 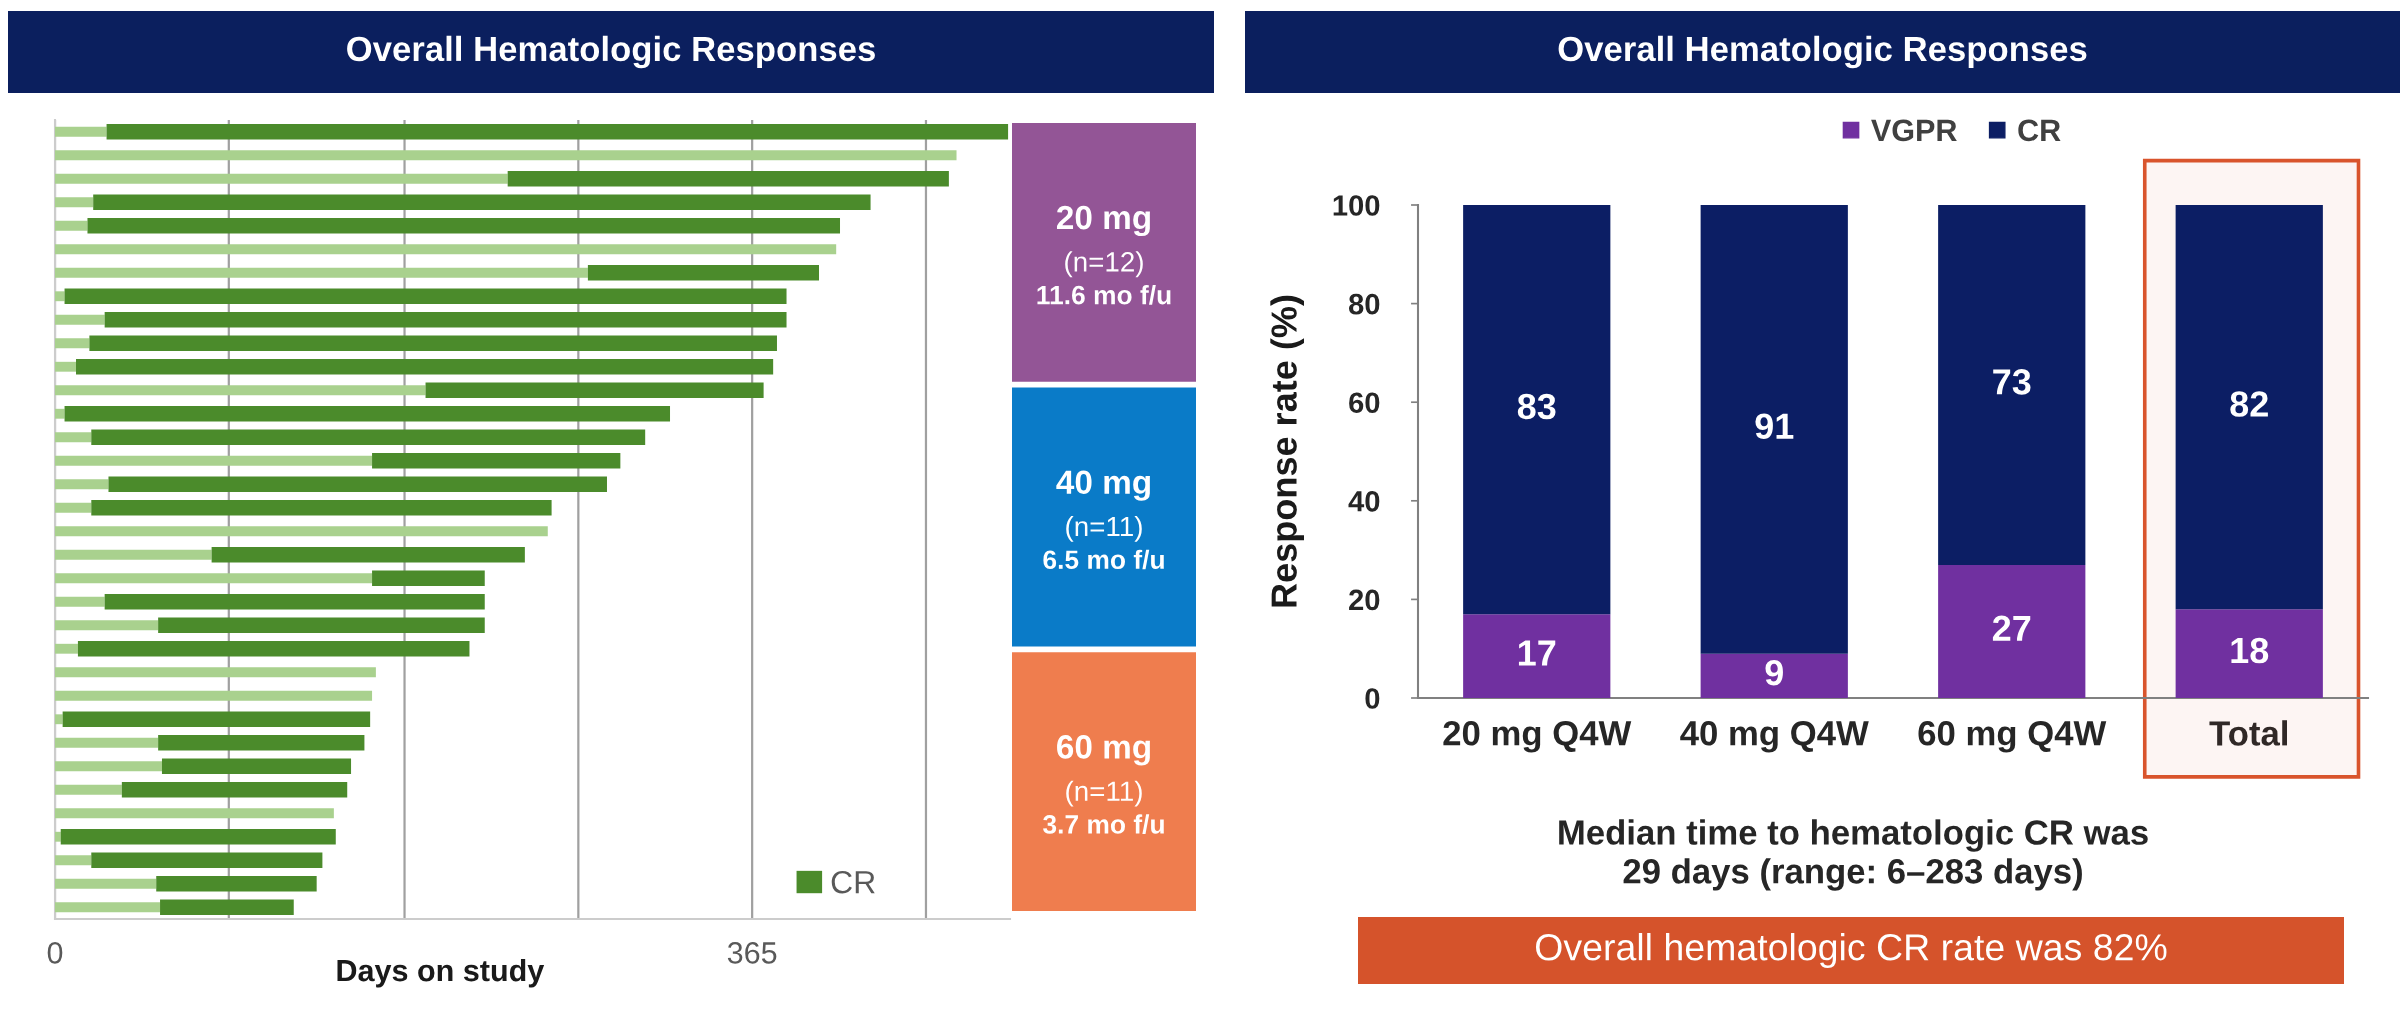 I want to click on y-tick-label: 20, so click(x=1364, y=600).